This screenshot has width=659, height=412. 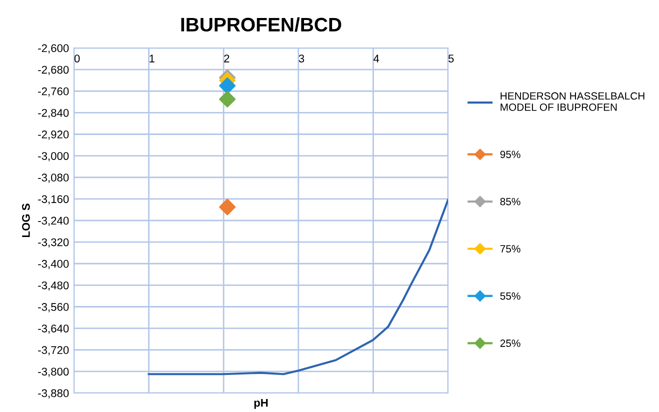 What do you see at coordinates (53, 393) in the screenshot?
I see `y-tick-label: -3,880` at bounding box center [53, 393].